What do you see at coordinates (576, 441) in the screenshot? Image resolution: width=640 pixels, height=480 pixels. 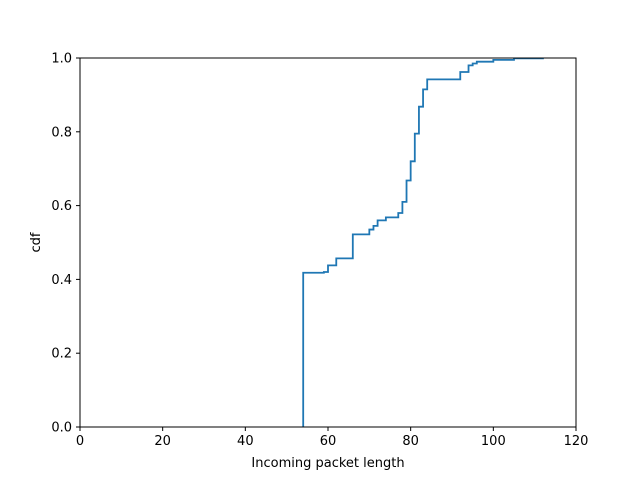 I see `x-tick-label: 120` at bounding box center [576, 441].